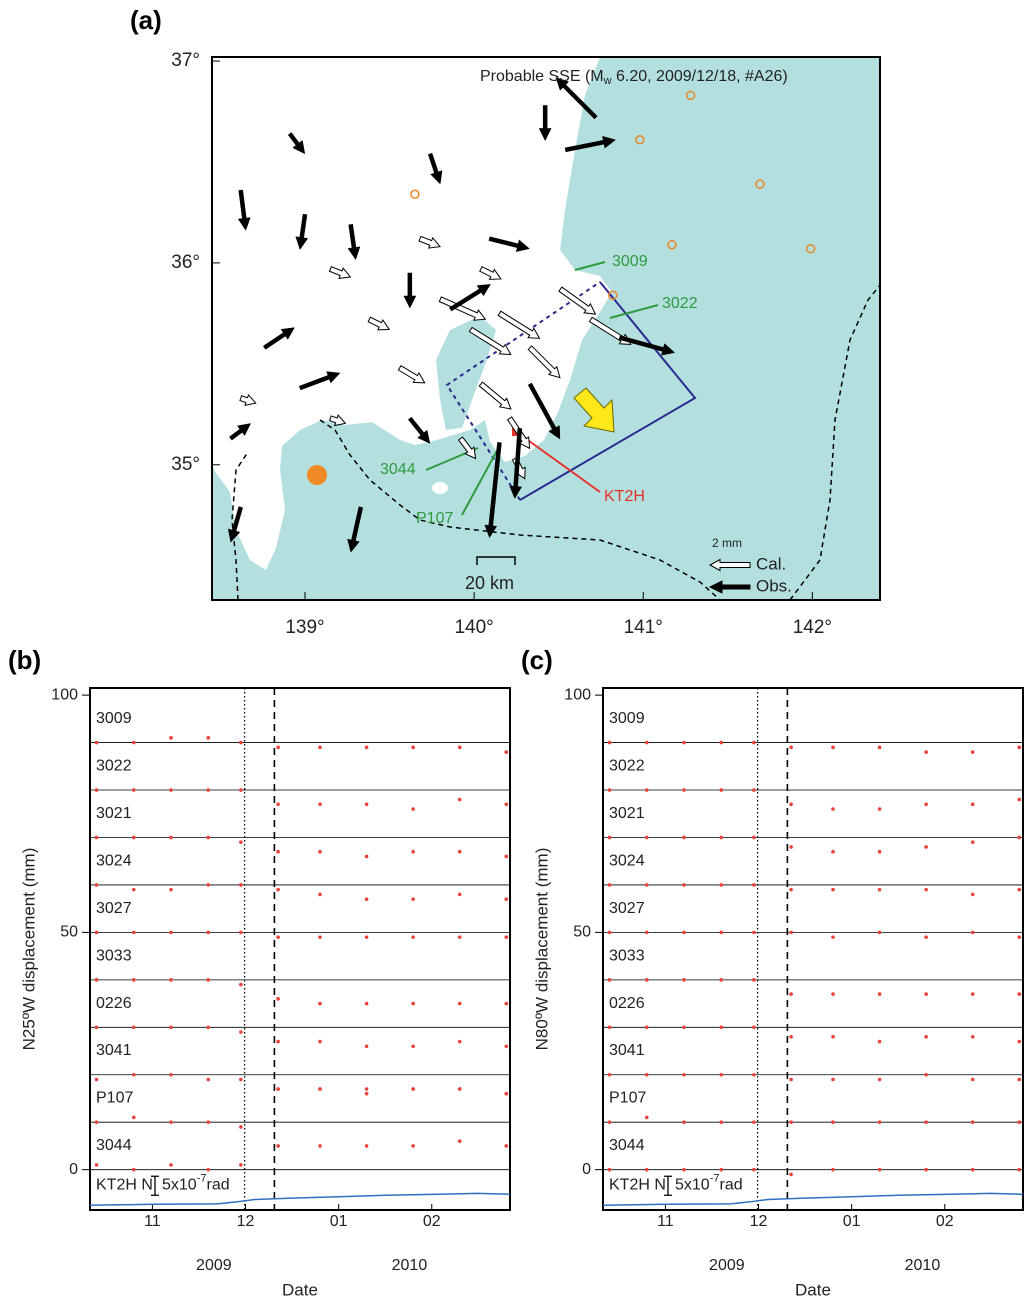 This screenshot has height=1303, width=1034. What do you see at coordinates (114, 1145) in the screenshot?
I see `station-label: 3044` at bounding box center [114, 1145].